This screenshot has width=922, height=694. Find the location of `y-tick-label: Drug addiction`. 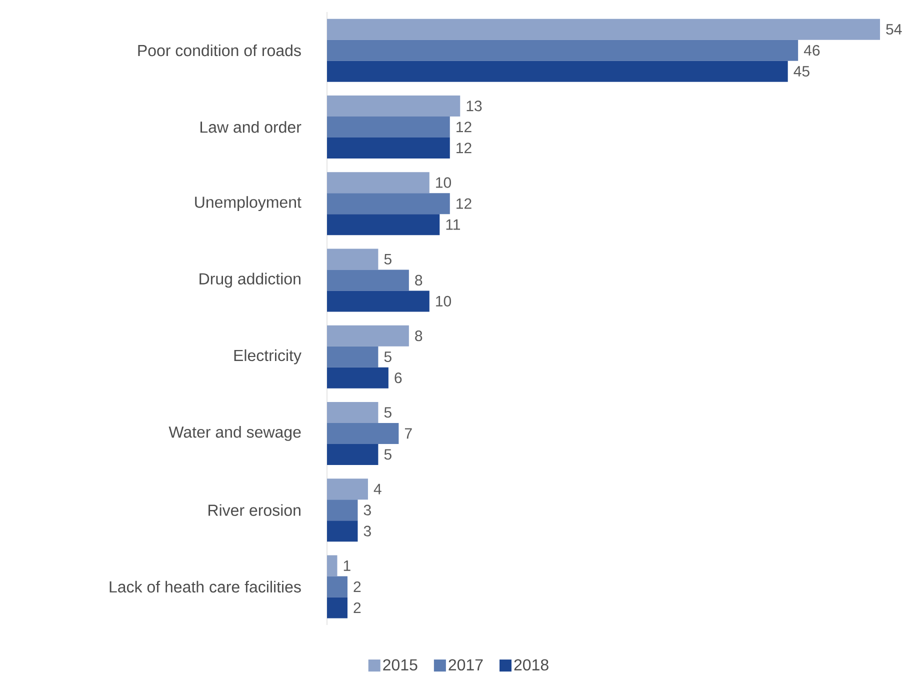

y-tick-label: Drug addiction is located at coordinates (250, 280).